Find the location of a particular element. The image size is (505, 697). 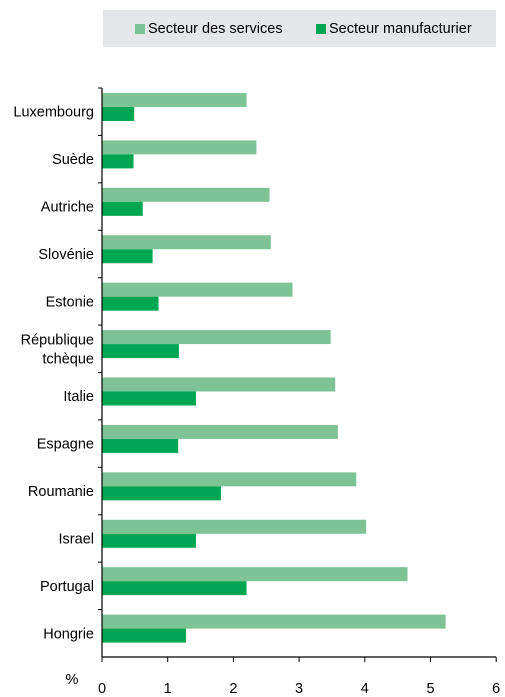

category-label-5-line-0: République is located at coordinates (57, 340).